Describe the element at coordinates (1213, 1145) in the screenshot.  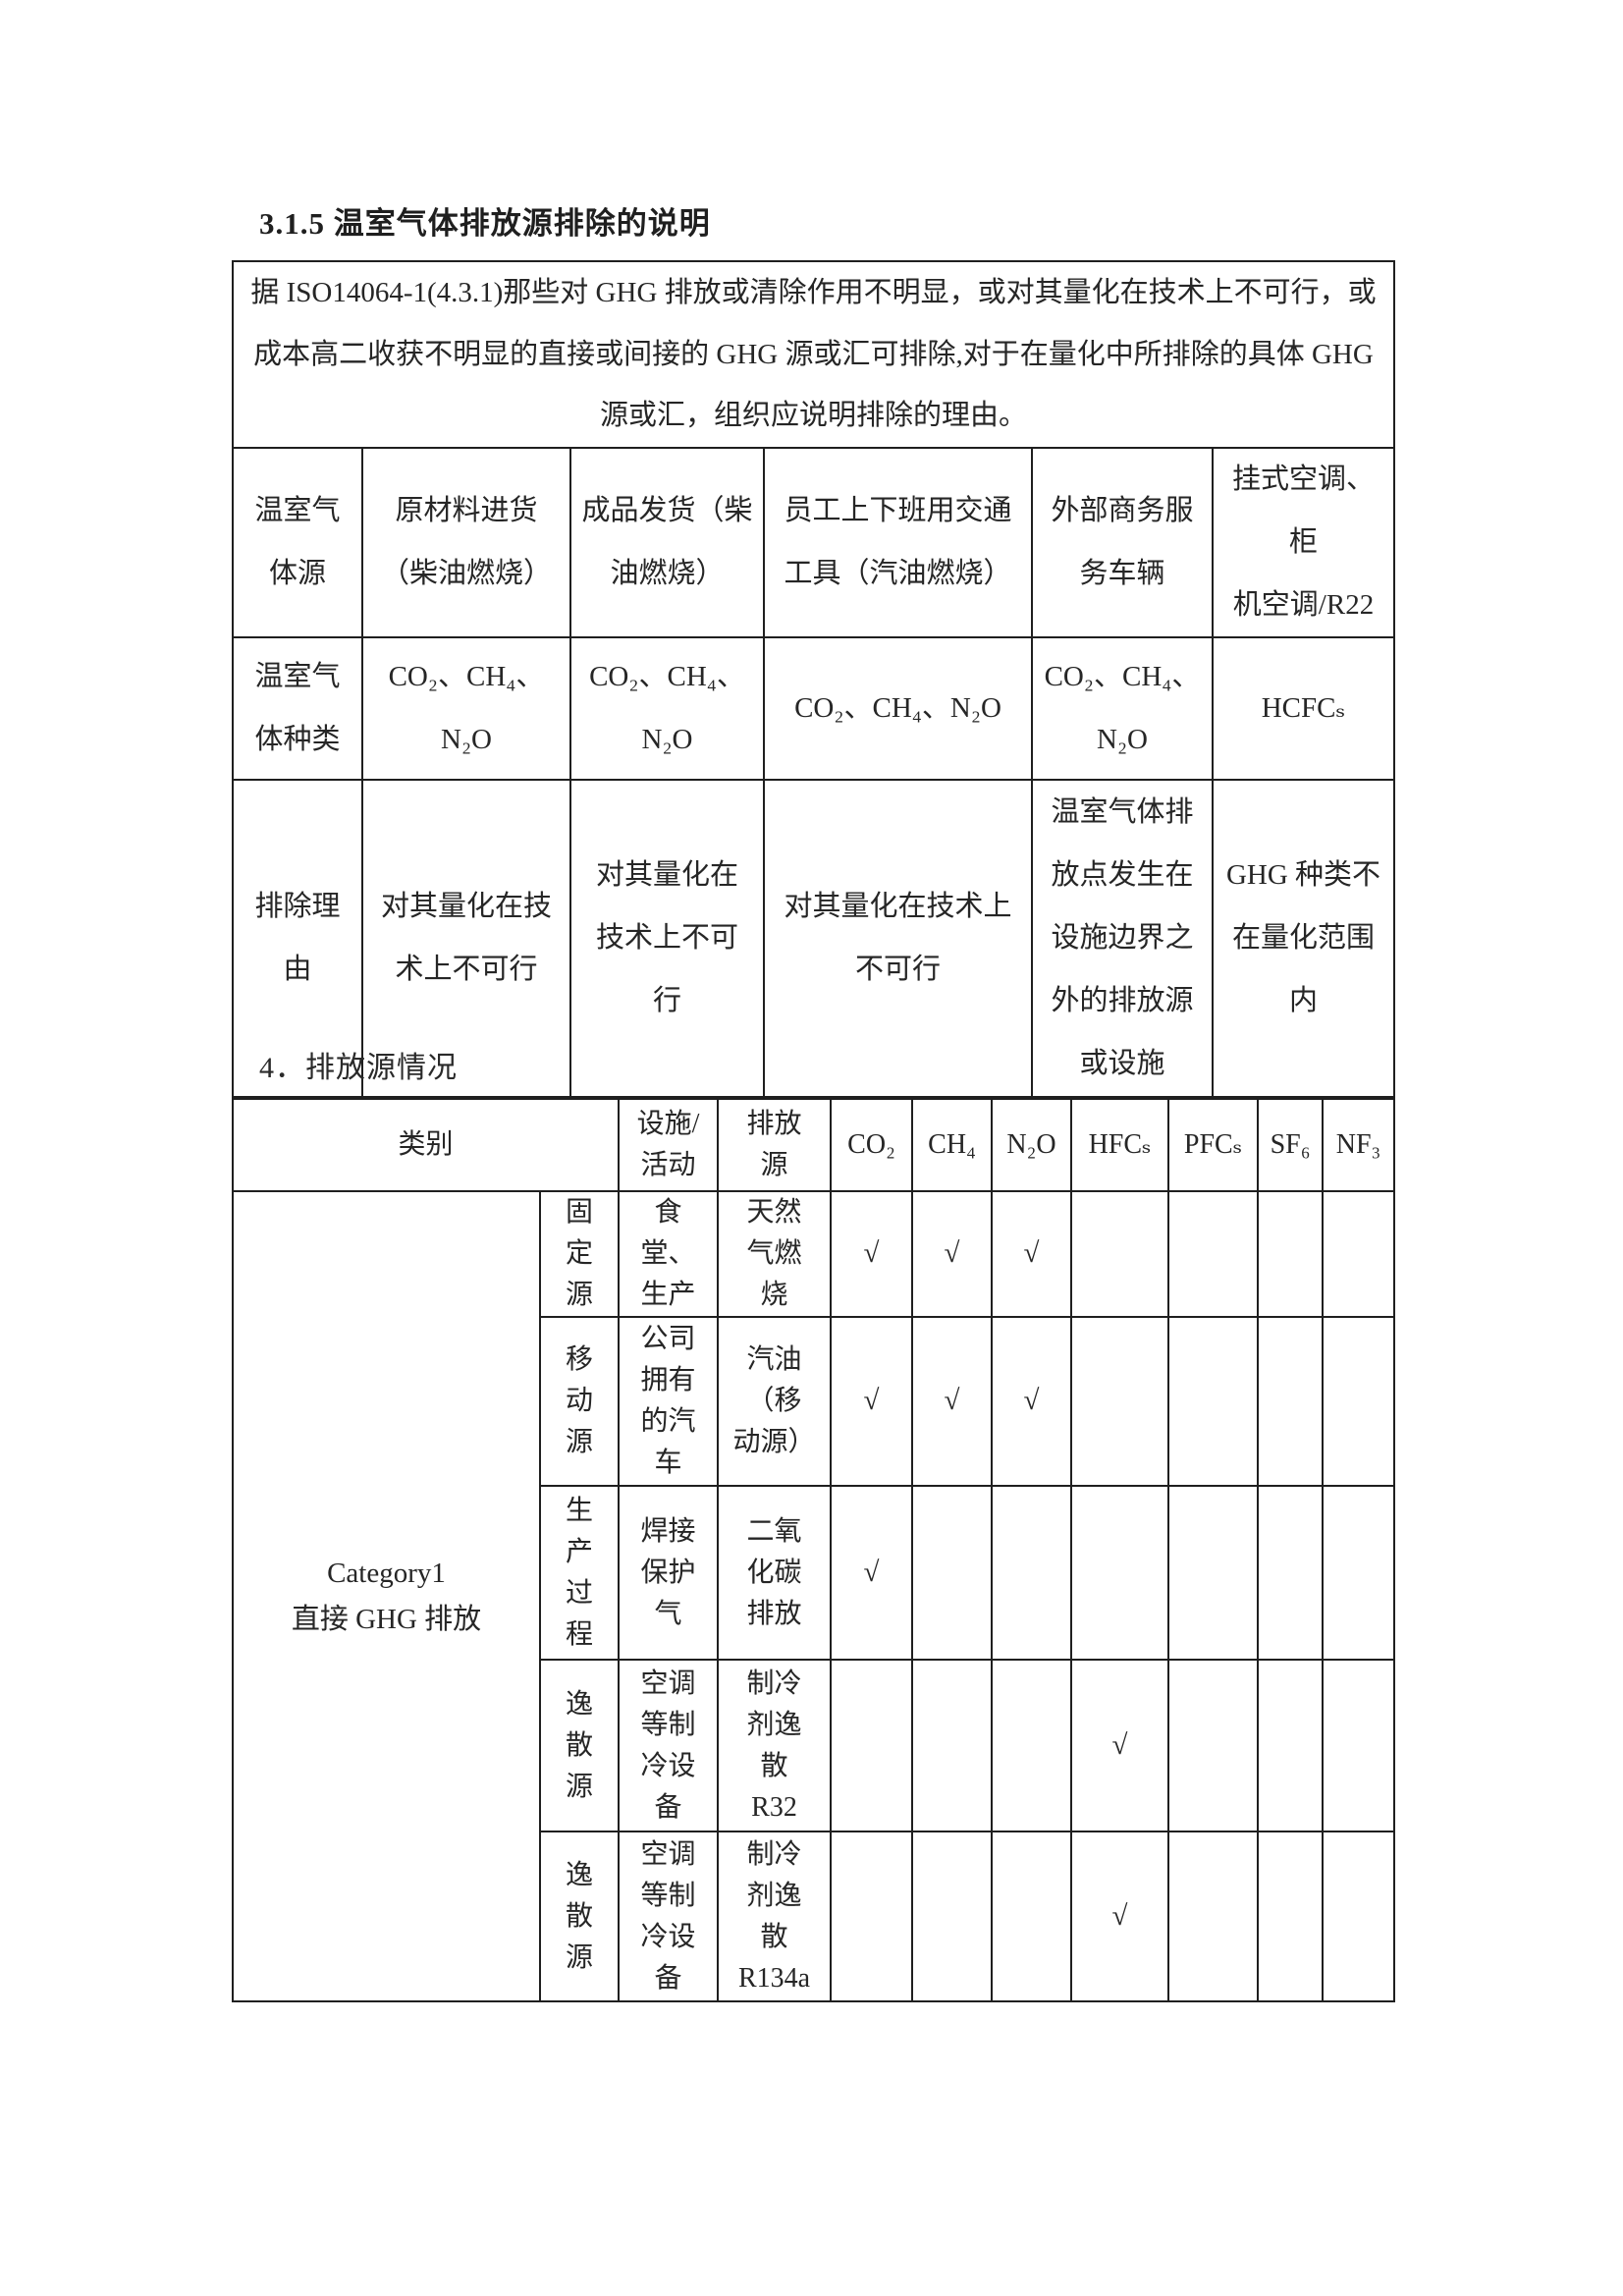
I see `col-header-pfcs: PFCₛ` at that location.